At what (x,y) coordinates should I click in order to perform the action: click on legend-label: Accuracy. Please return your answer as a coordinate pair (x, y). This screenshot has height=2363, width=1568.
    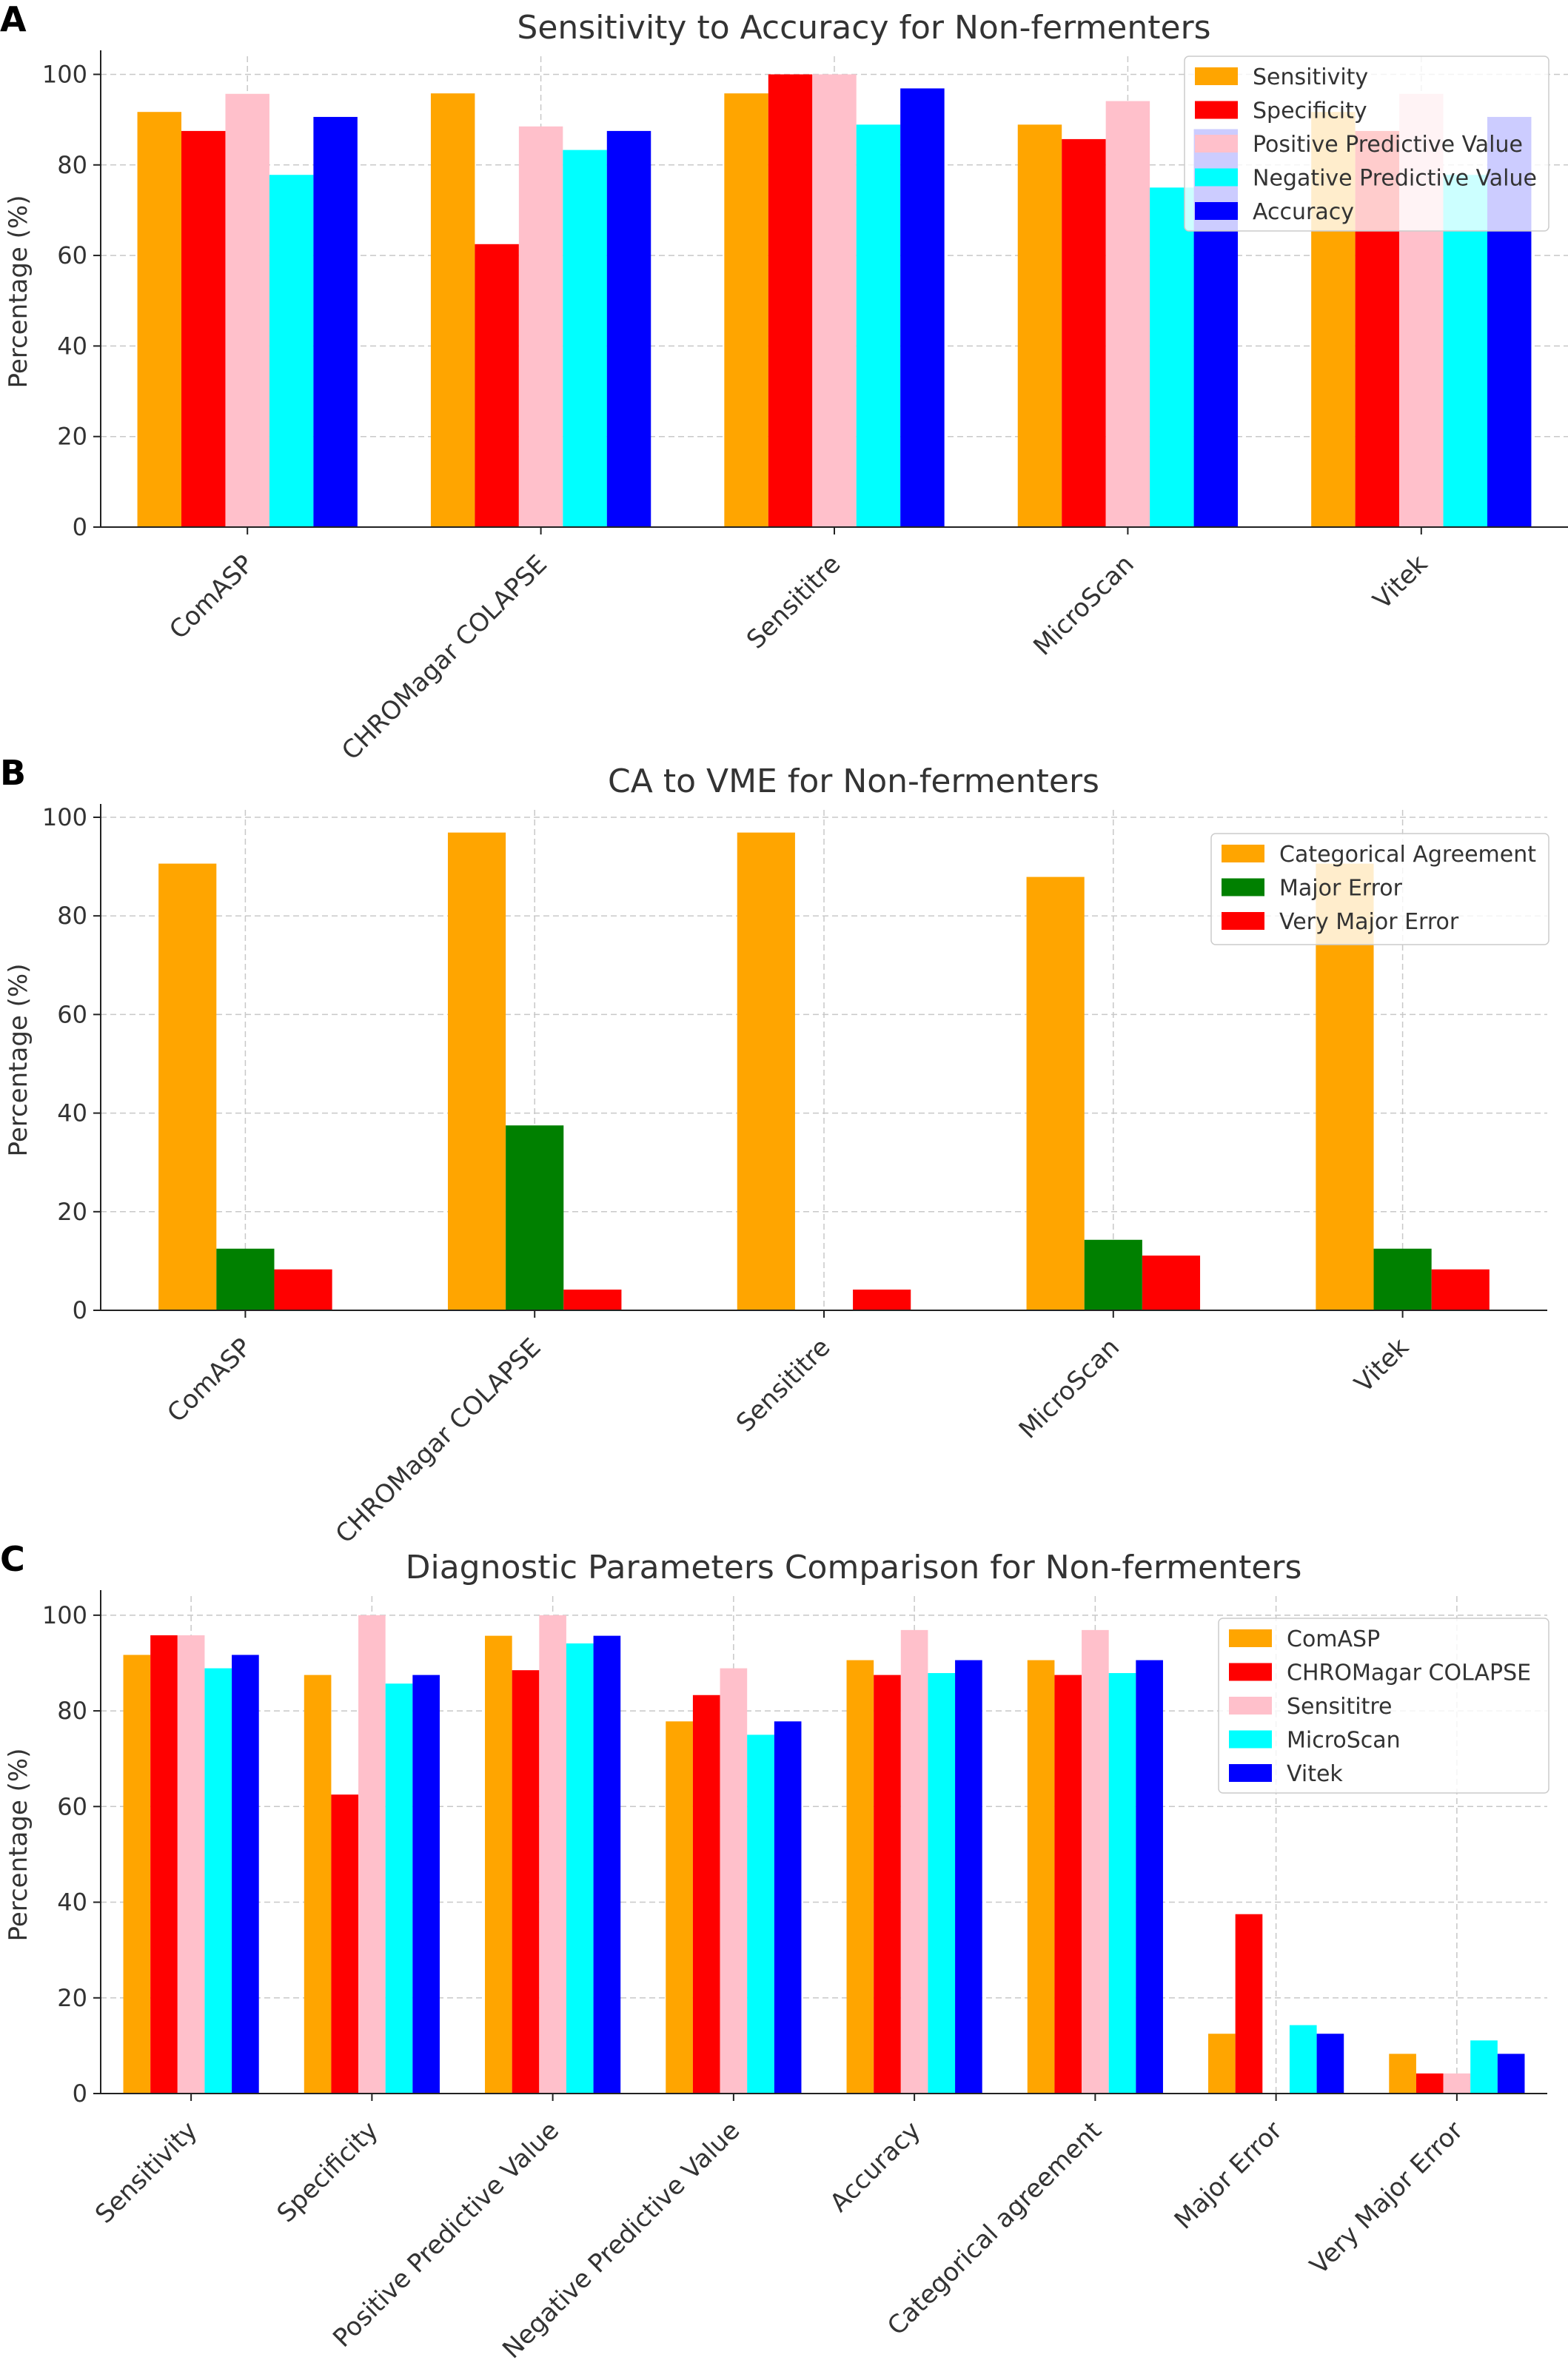
    Looking at the image, I should click on (1303, 212).